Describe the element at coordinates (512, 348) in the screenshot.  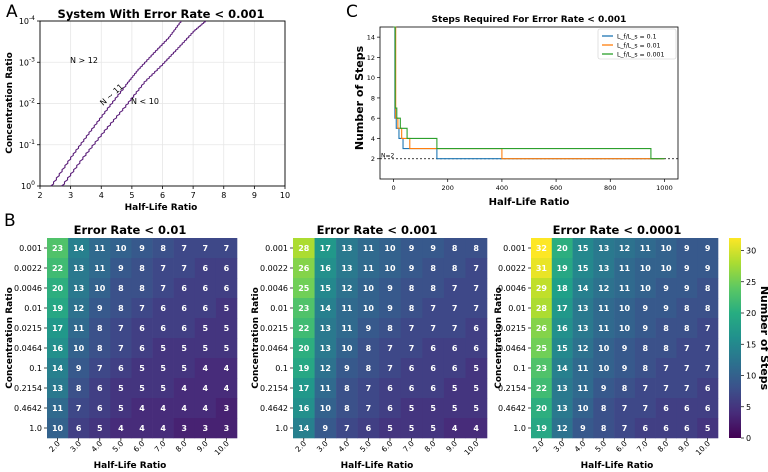
I see `heatmap-ytick-label: 0.0464` at that location.